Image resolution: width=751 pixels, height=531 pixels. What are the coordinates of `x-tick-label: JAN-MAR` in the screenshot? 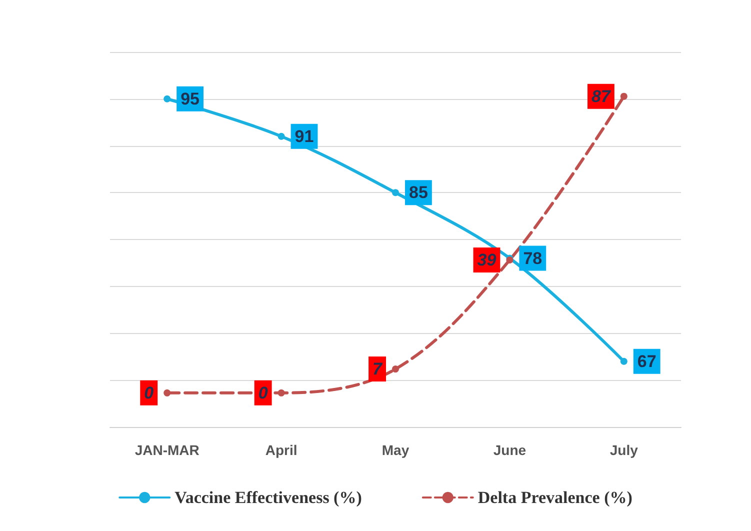 It's located at (167, 450).